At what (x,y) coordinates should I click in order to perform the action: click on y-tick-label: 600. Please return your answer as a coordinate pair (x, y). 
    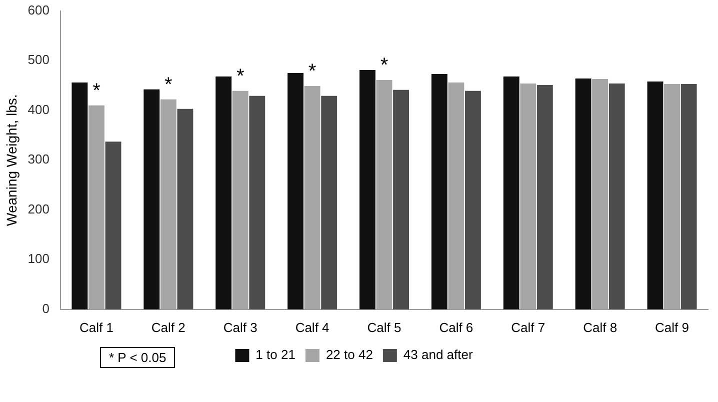
    Looking at the image, I should click on (39, 10).